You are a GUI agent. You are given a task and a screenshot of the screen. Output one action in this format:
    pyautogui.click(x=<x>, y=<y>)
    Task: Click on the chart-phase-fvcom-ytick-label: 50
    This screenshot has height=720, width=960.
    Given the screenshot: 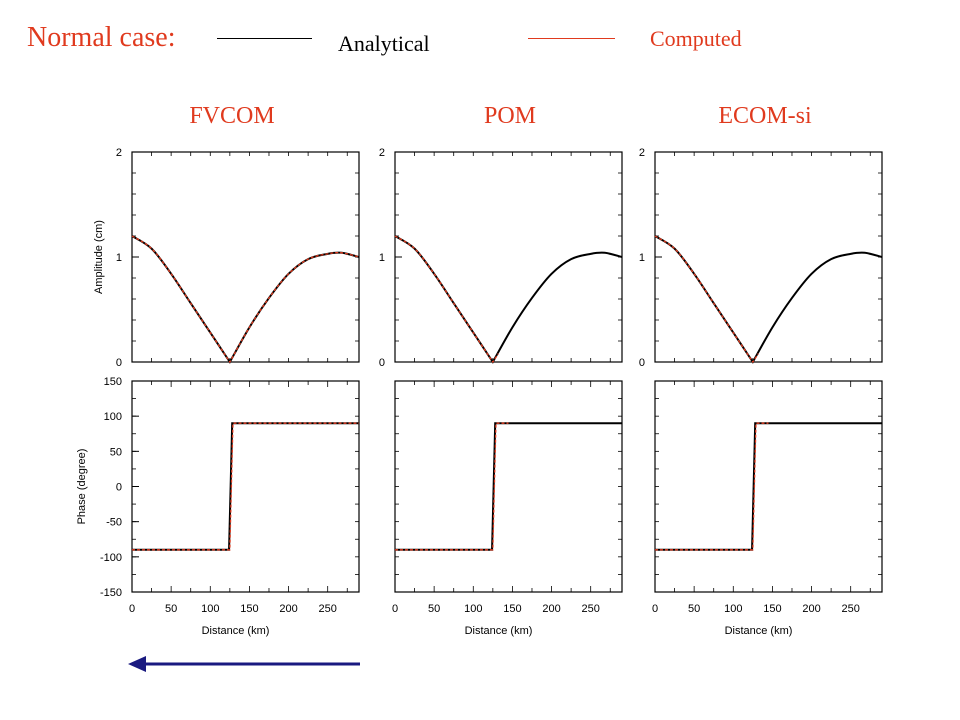 What is the action you would take?
    pyautogui.click(x=116, y=452)
    